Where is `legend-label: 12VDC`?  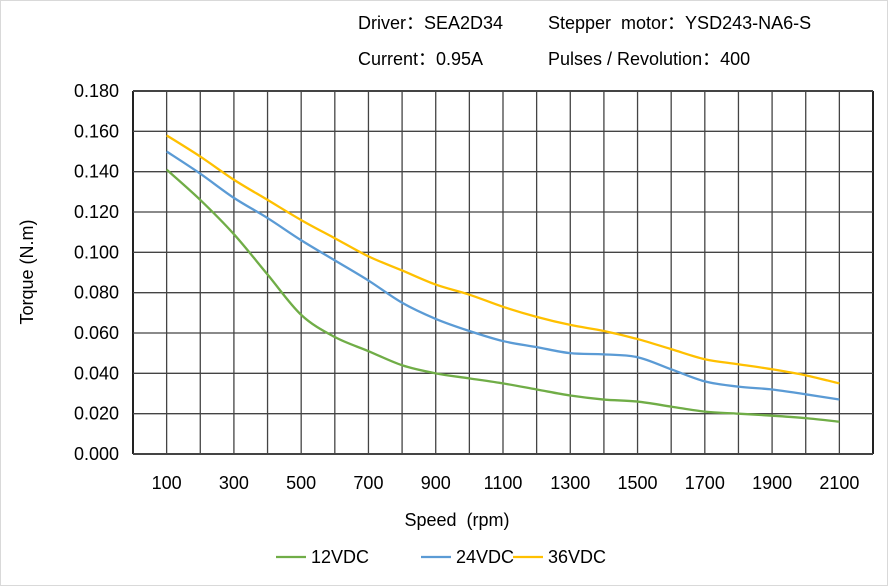 legend-label: 12VDC is located at coordinates (340, 557).